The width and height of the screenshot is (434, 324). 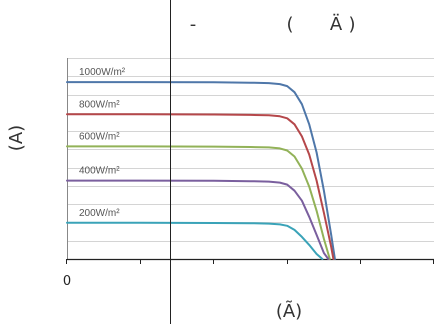 I want to click on chart-title-part-1: -, so click(x=193, y=24).